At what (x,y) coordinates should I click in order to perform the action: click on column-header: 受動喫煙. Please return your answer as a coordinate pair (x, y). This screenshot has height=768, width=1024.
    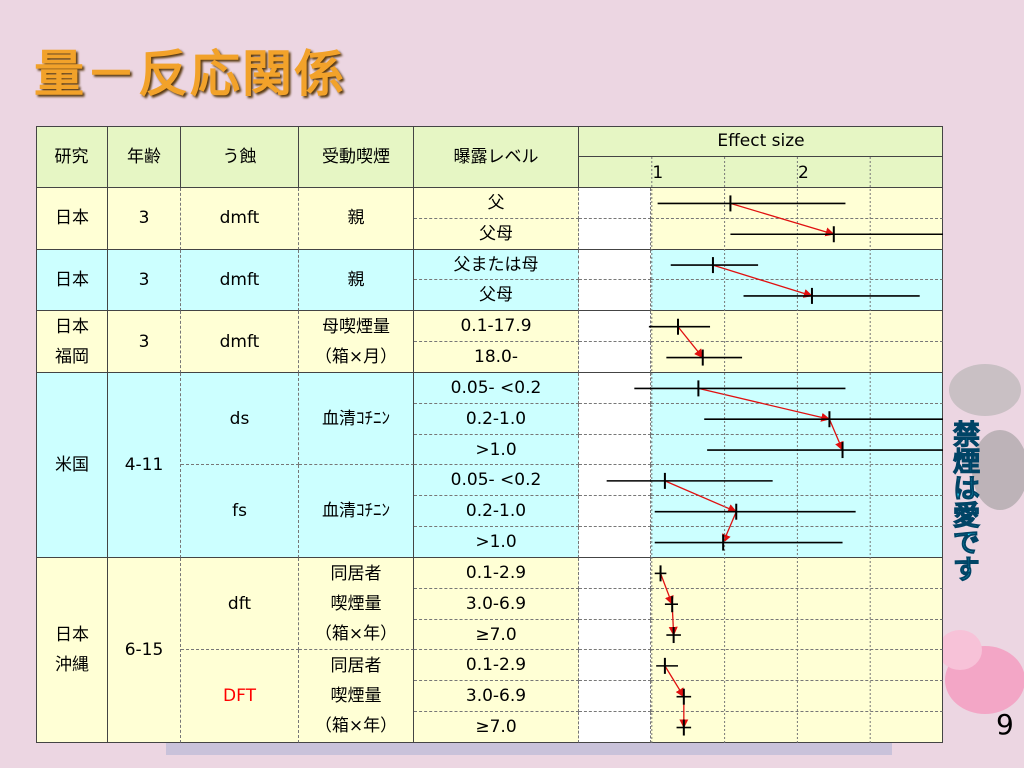
    Looking at the image, I should click on (356, 157).